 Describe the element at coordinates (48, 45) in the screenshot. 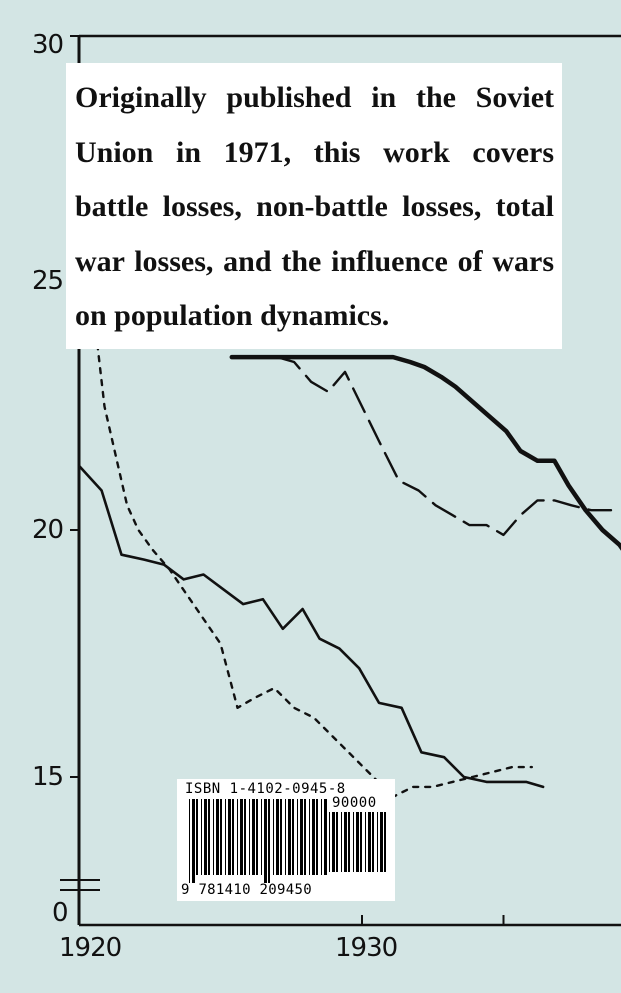

I see `y-tick-label-30: 30` at that location.